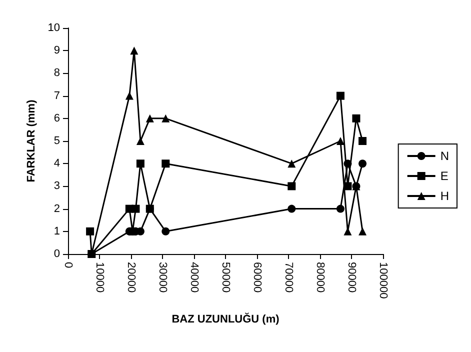 Image resolution: width=471 pixels, height=352 pixels. What do you see at coordinates (57, 208) in the screenshot?
I see `y-tick-label: 2` at bounding box center [57, 208].